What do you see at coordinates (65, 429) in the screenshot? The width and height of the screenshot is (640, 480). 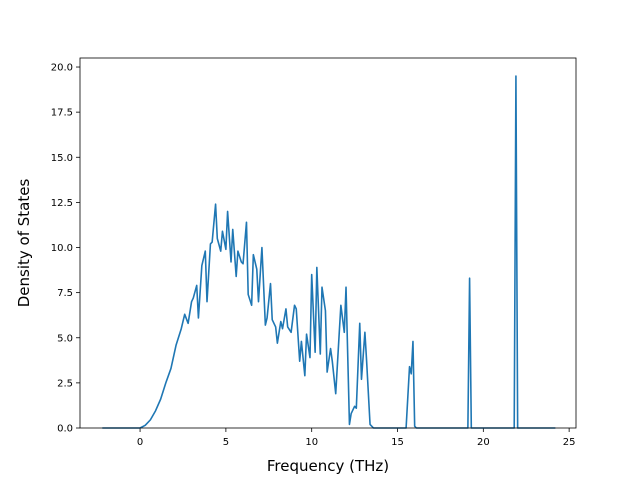 I see `y-tick-label: 0.0` at bounding box center [65, 429].